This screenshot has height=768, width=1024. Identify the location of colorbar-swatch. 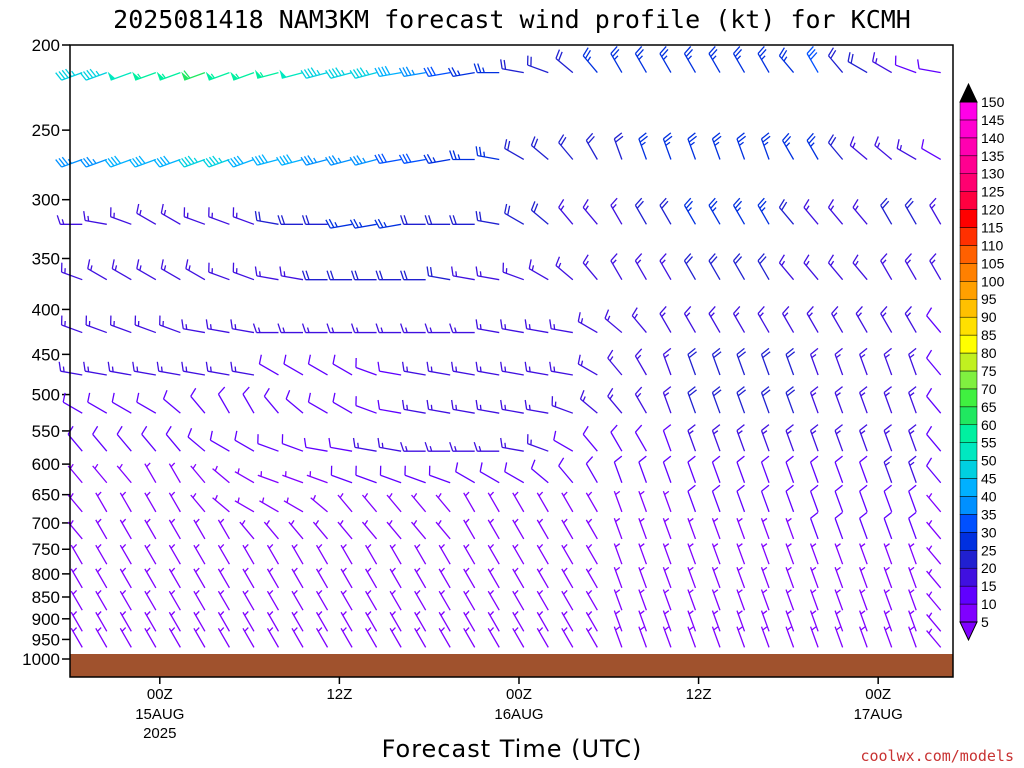
(968, 308).